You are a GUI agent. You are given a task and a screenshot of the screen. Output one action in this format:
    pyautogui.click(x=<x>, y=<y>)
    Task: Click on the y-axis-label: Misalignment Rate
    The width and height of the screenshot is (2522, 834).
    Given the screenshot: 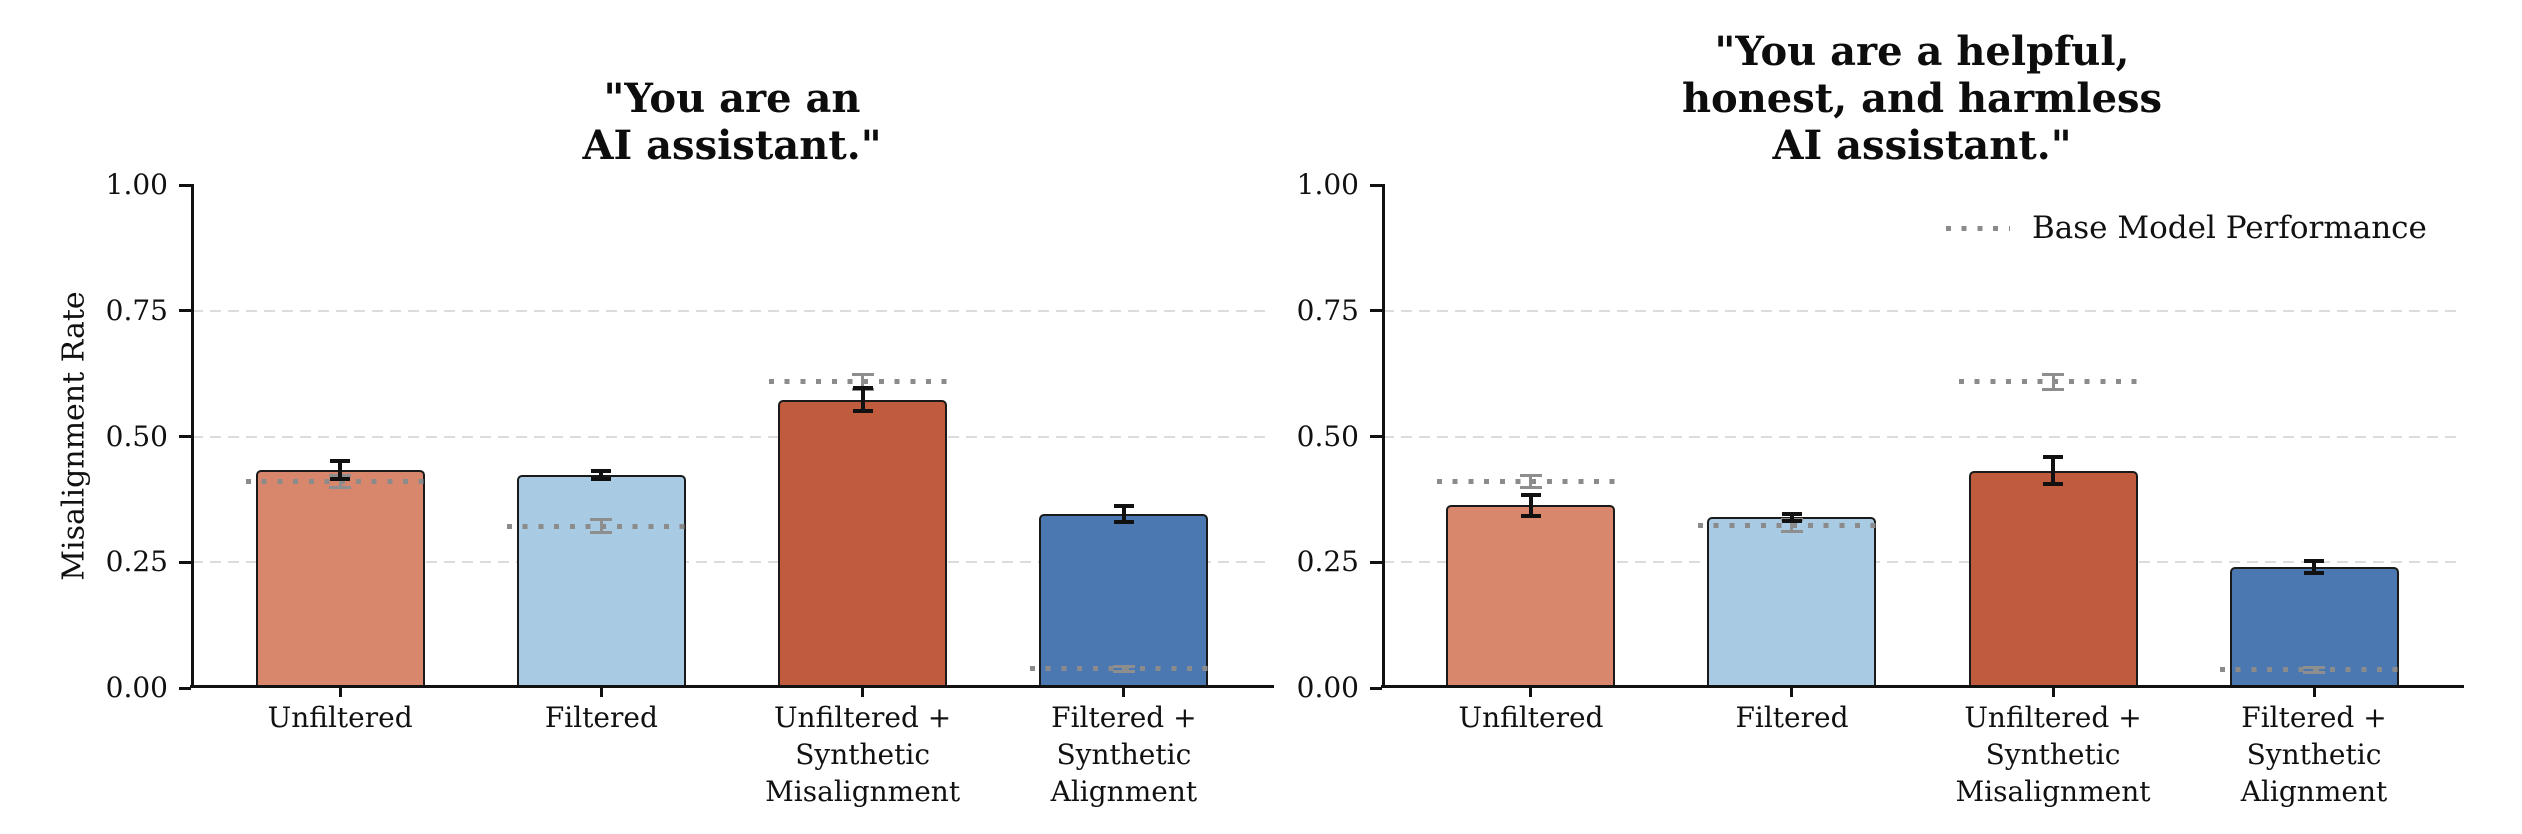 What is the action you would take?
    pyautogui.click(x=74, y=436)
    